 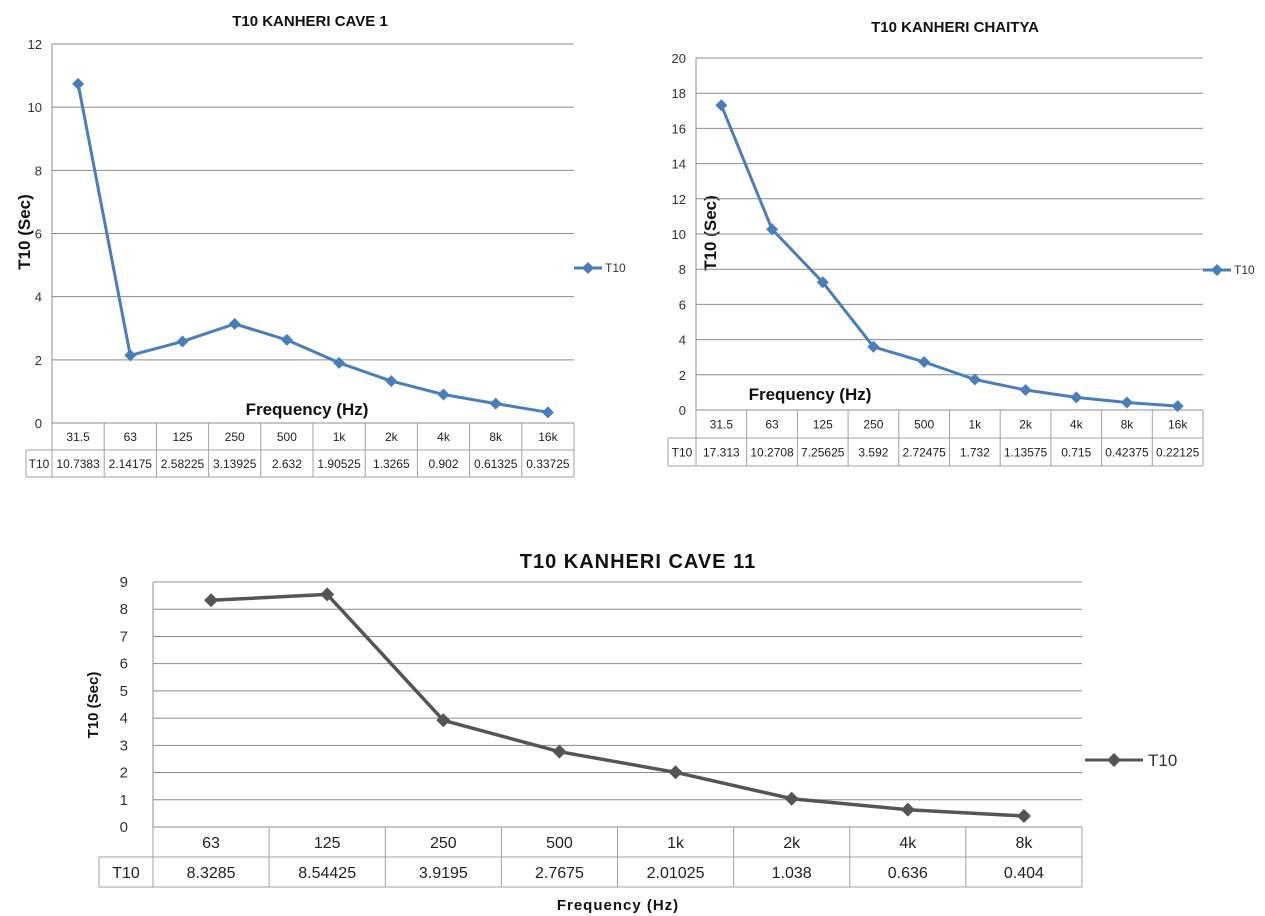 I want to click on table-value: 0.42375, so click(x=1127, y=452).